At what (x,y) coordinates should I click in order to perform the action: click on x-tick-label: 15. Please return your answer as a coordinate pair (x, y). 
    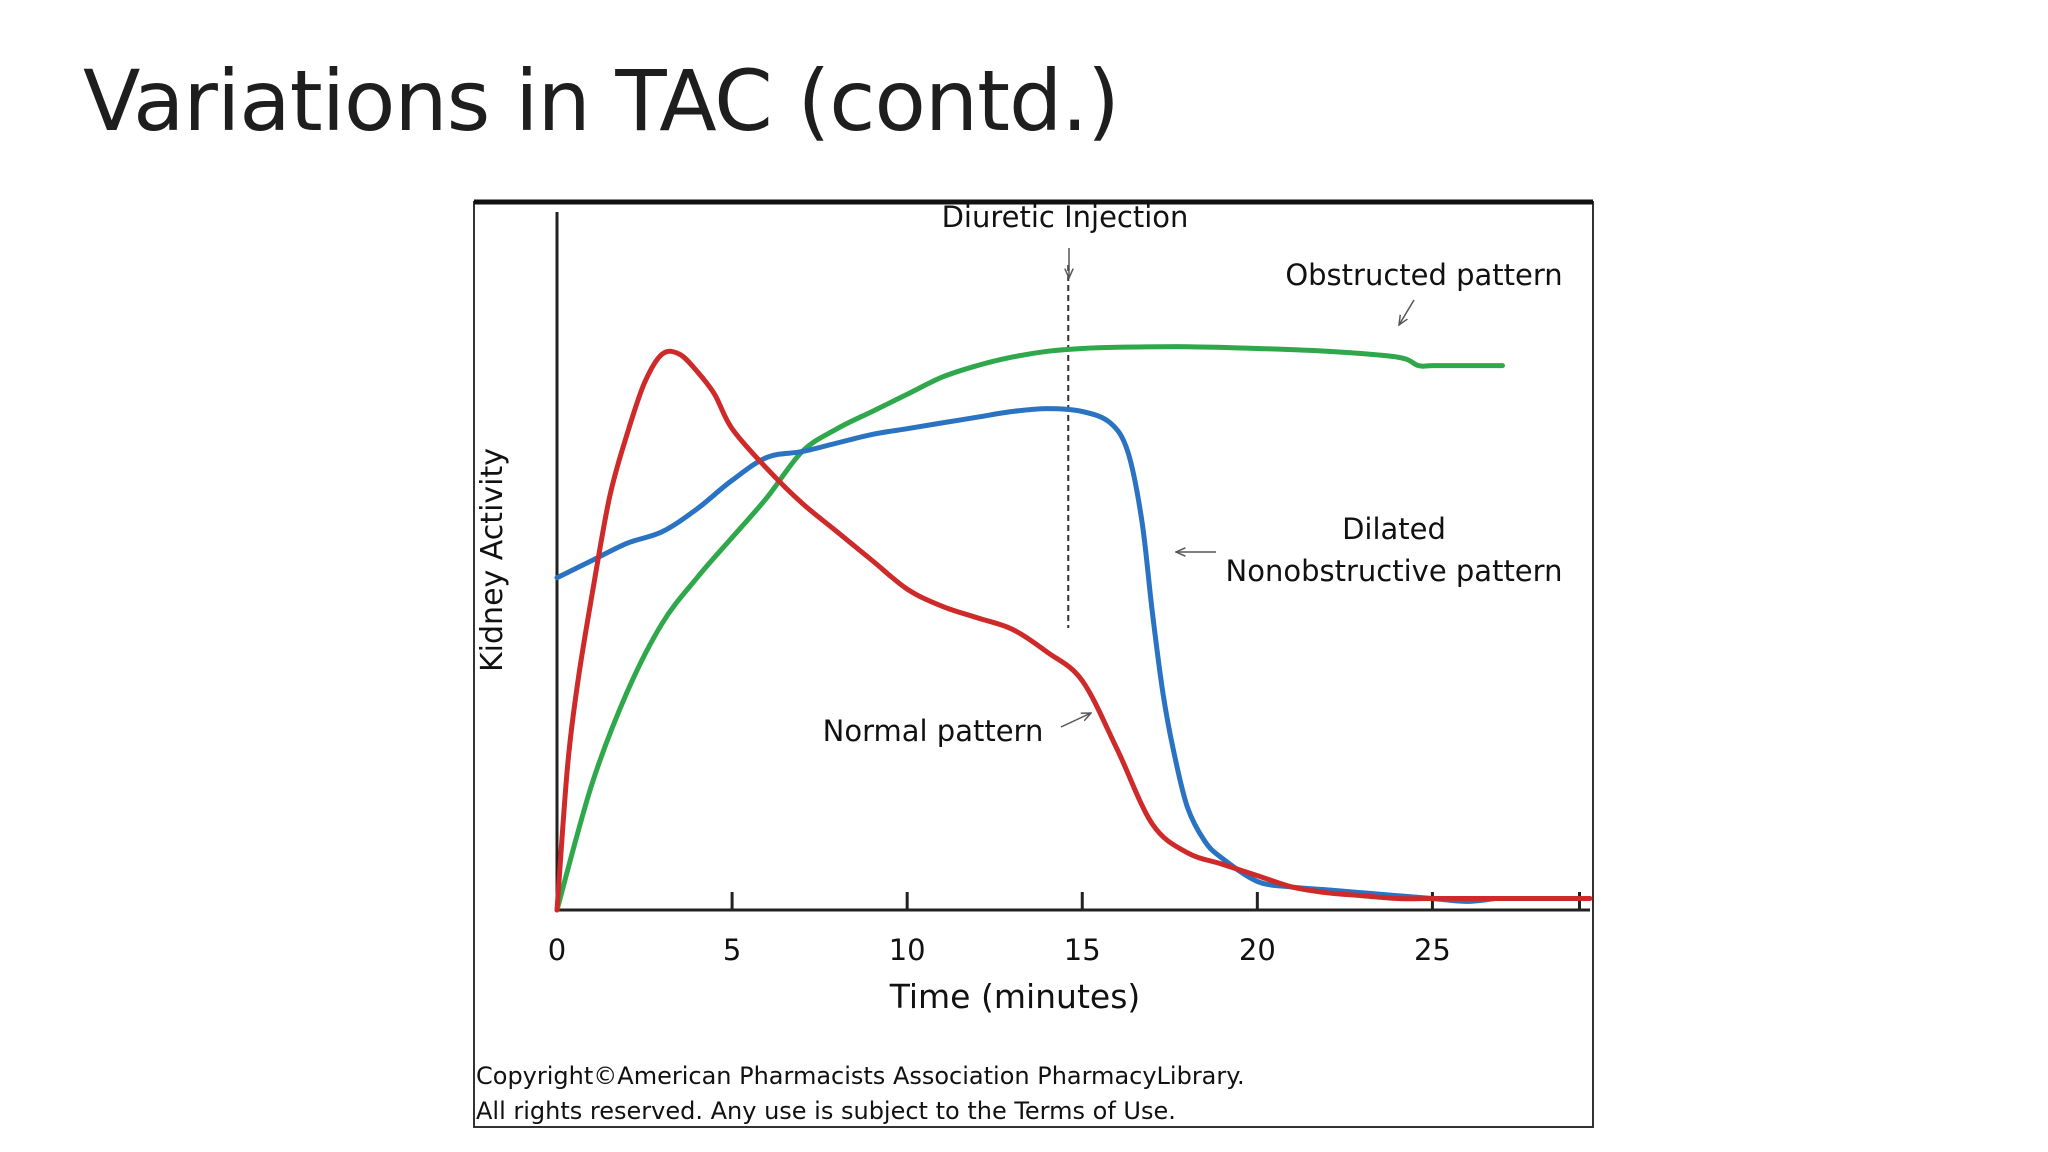
    Looking at the image, I should click on (1082, 950).